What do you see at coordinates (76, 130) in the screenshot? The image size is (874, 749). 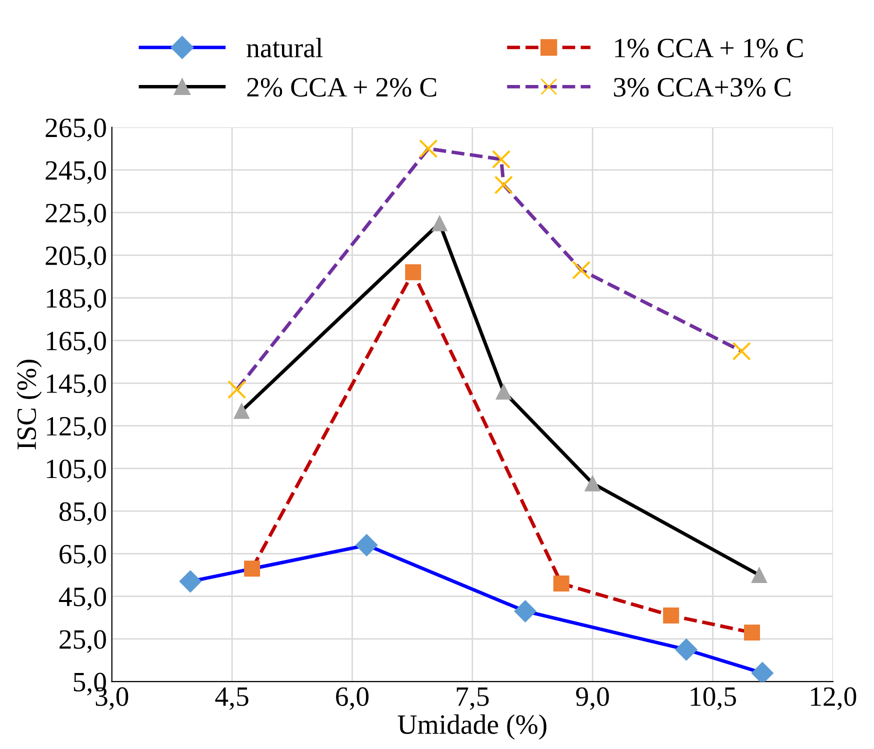 I see `y-tick-label: 265,0` at bounding box center [76, 130].